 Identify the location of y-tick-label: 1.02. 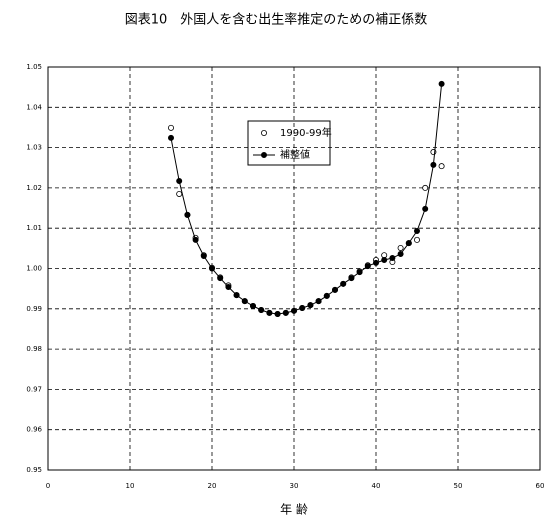
(34, 188).